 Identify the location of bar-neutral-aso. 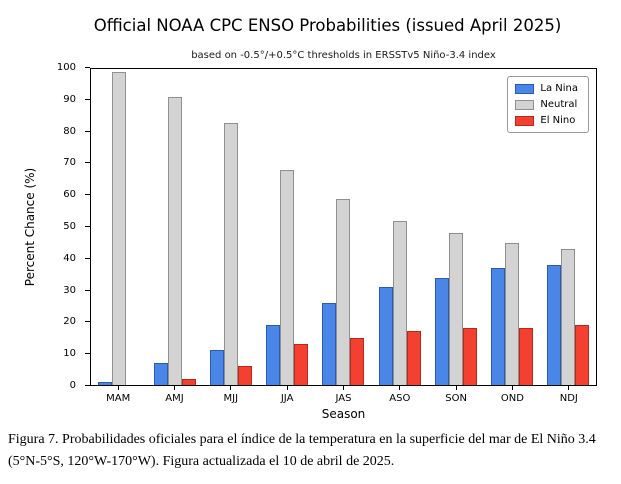
(399, 302).